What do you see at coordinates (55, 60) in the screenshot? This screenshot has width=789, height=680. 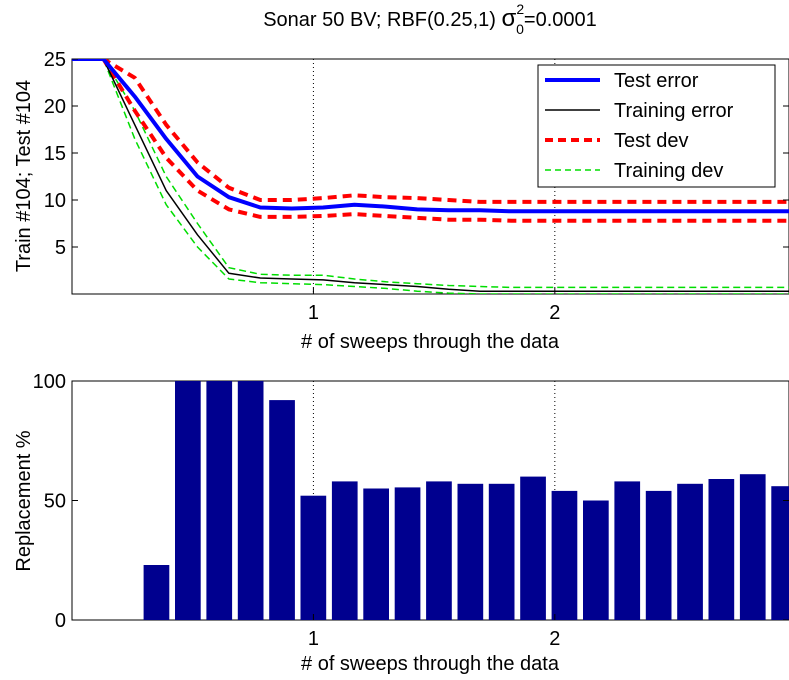 I see `y-tick-label: 25` at bounding box center [55, 60].